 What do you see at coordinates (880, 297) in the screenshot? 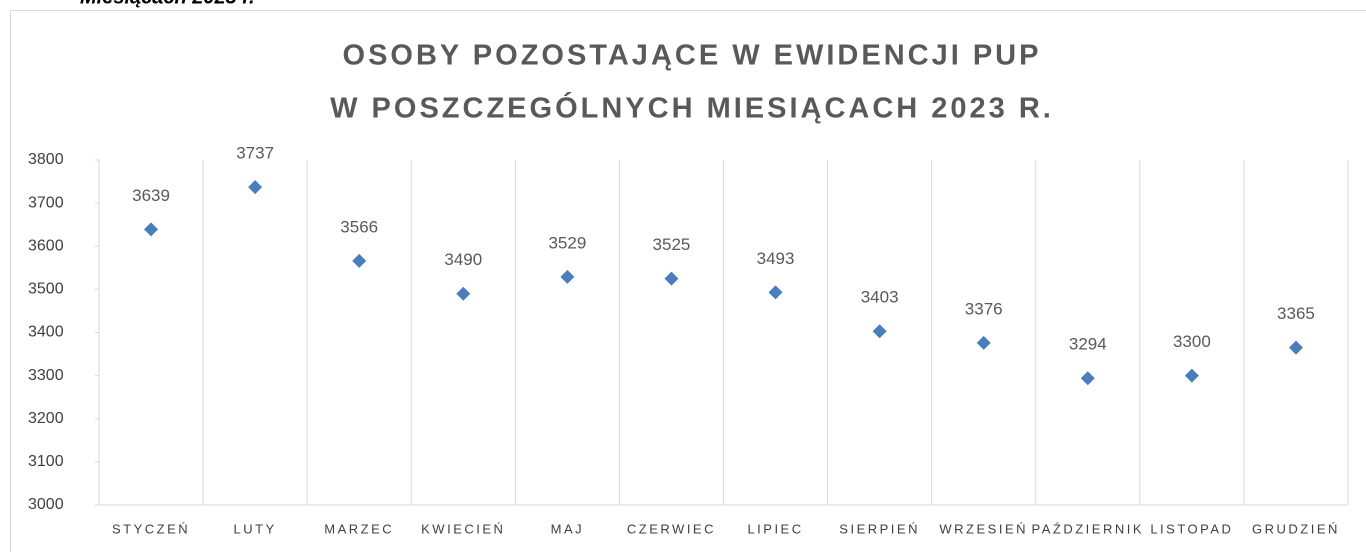
I see `data-label: 3403` at bounding box center [880, 297].